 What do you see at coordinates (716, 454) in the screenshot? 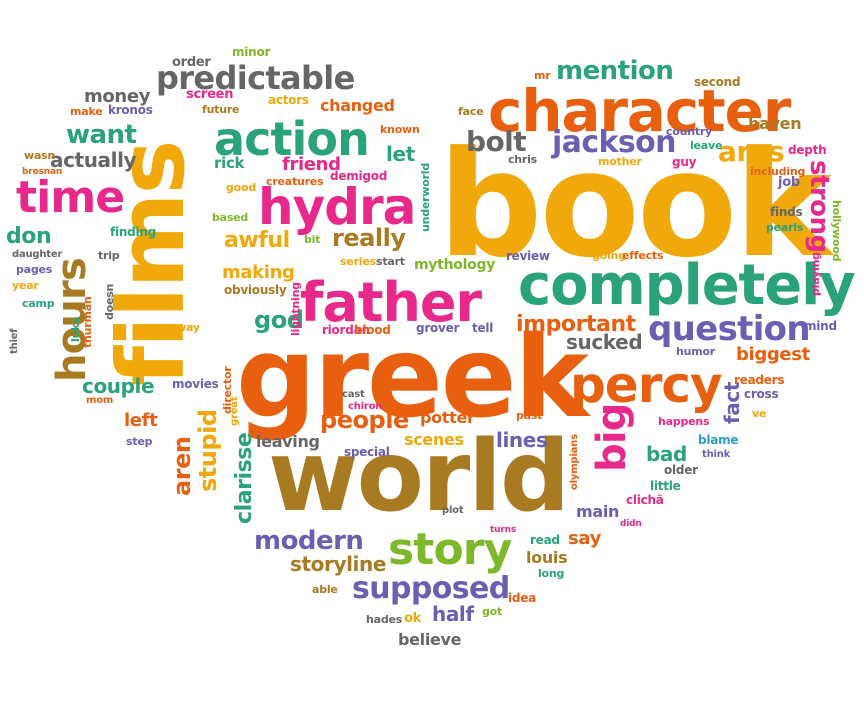
I see `word: think` at bounding box center [716, 454].